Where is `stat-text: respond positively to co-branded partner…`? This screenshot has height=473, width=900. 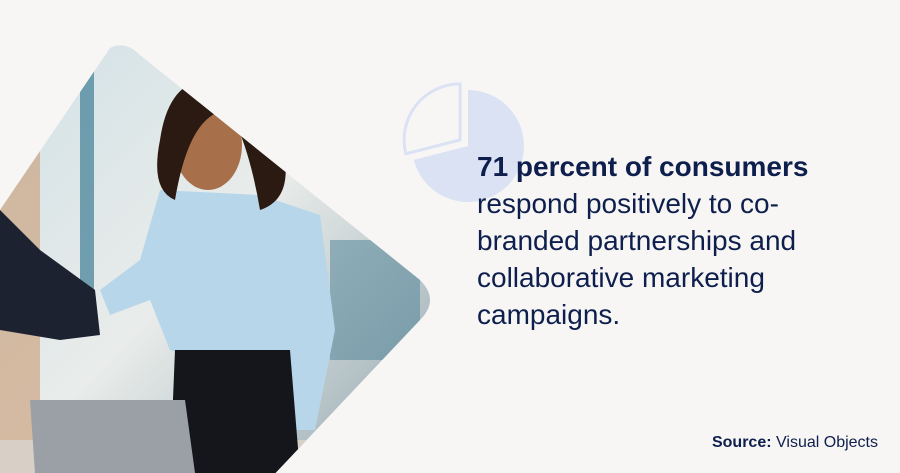 stat-text: respond positively to co-branded partner… is located at coordinates (637, 259).